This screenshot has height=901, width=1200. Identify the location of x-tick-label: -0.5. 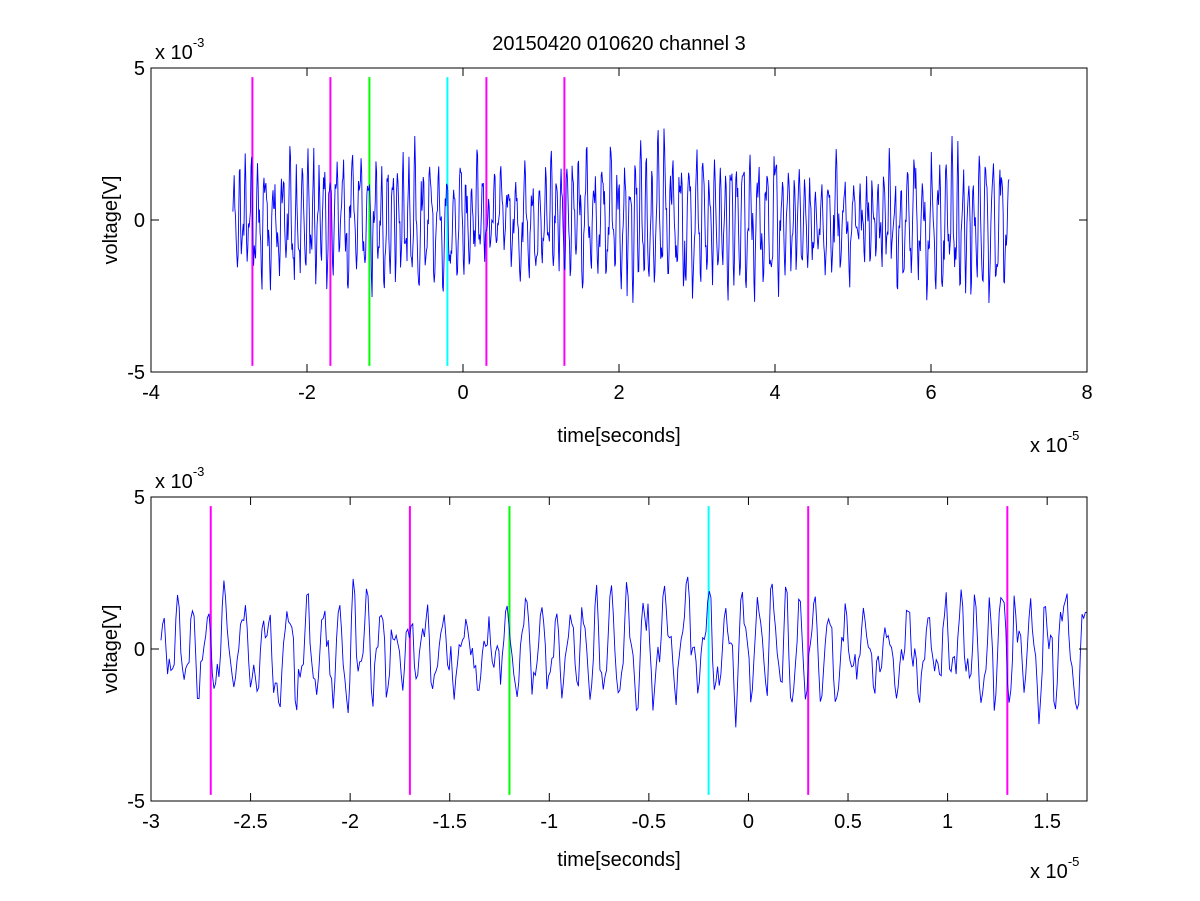
(649, 822).